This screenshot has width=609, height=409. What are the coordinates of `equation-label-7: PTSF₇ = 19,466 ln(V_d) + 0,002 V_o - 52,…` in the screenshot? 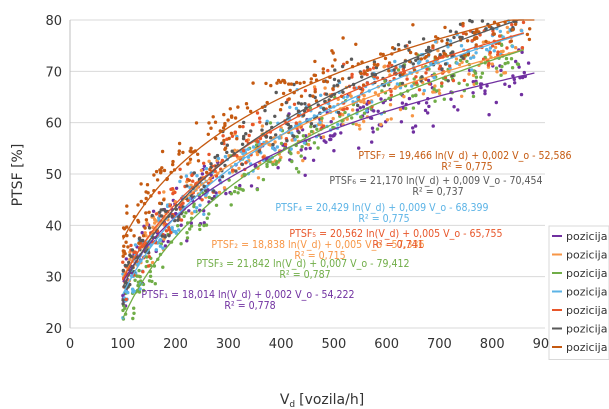 It's located at (464, 156).